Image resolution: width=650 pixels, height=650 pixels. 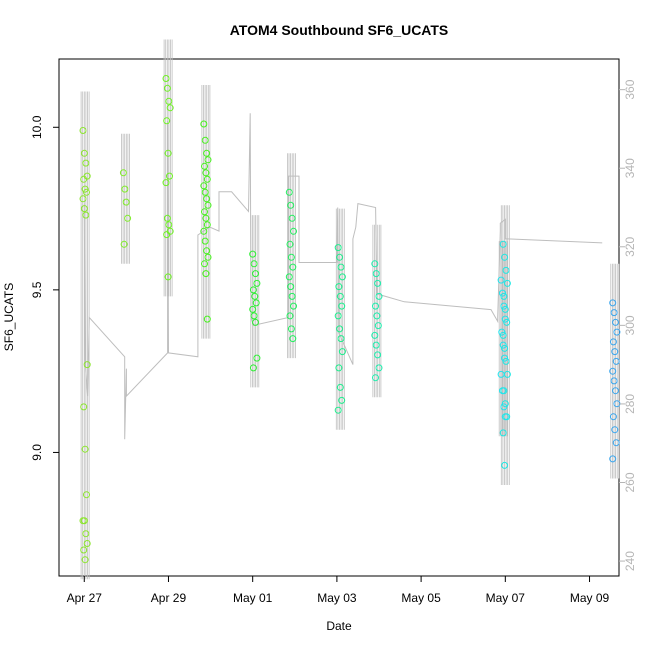 I want to click on y-tick-label: 9.5, so click(x=37, y=289).